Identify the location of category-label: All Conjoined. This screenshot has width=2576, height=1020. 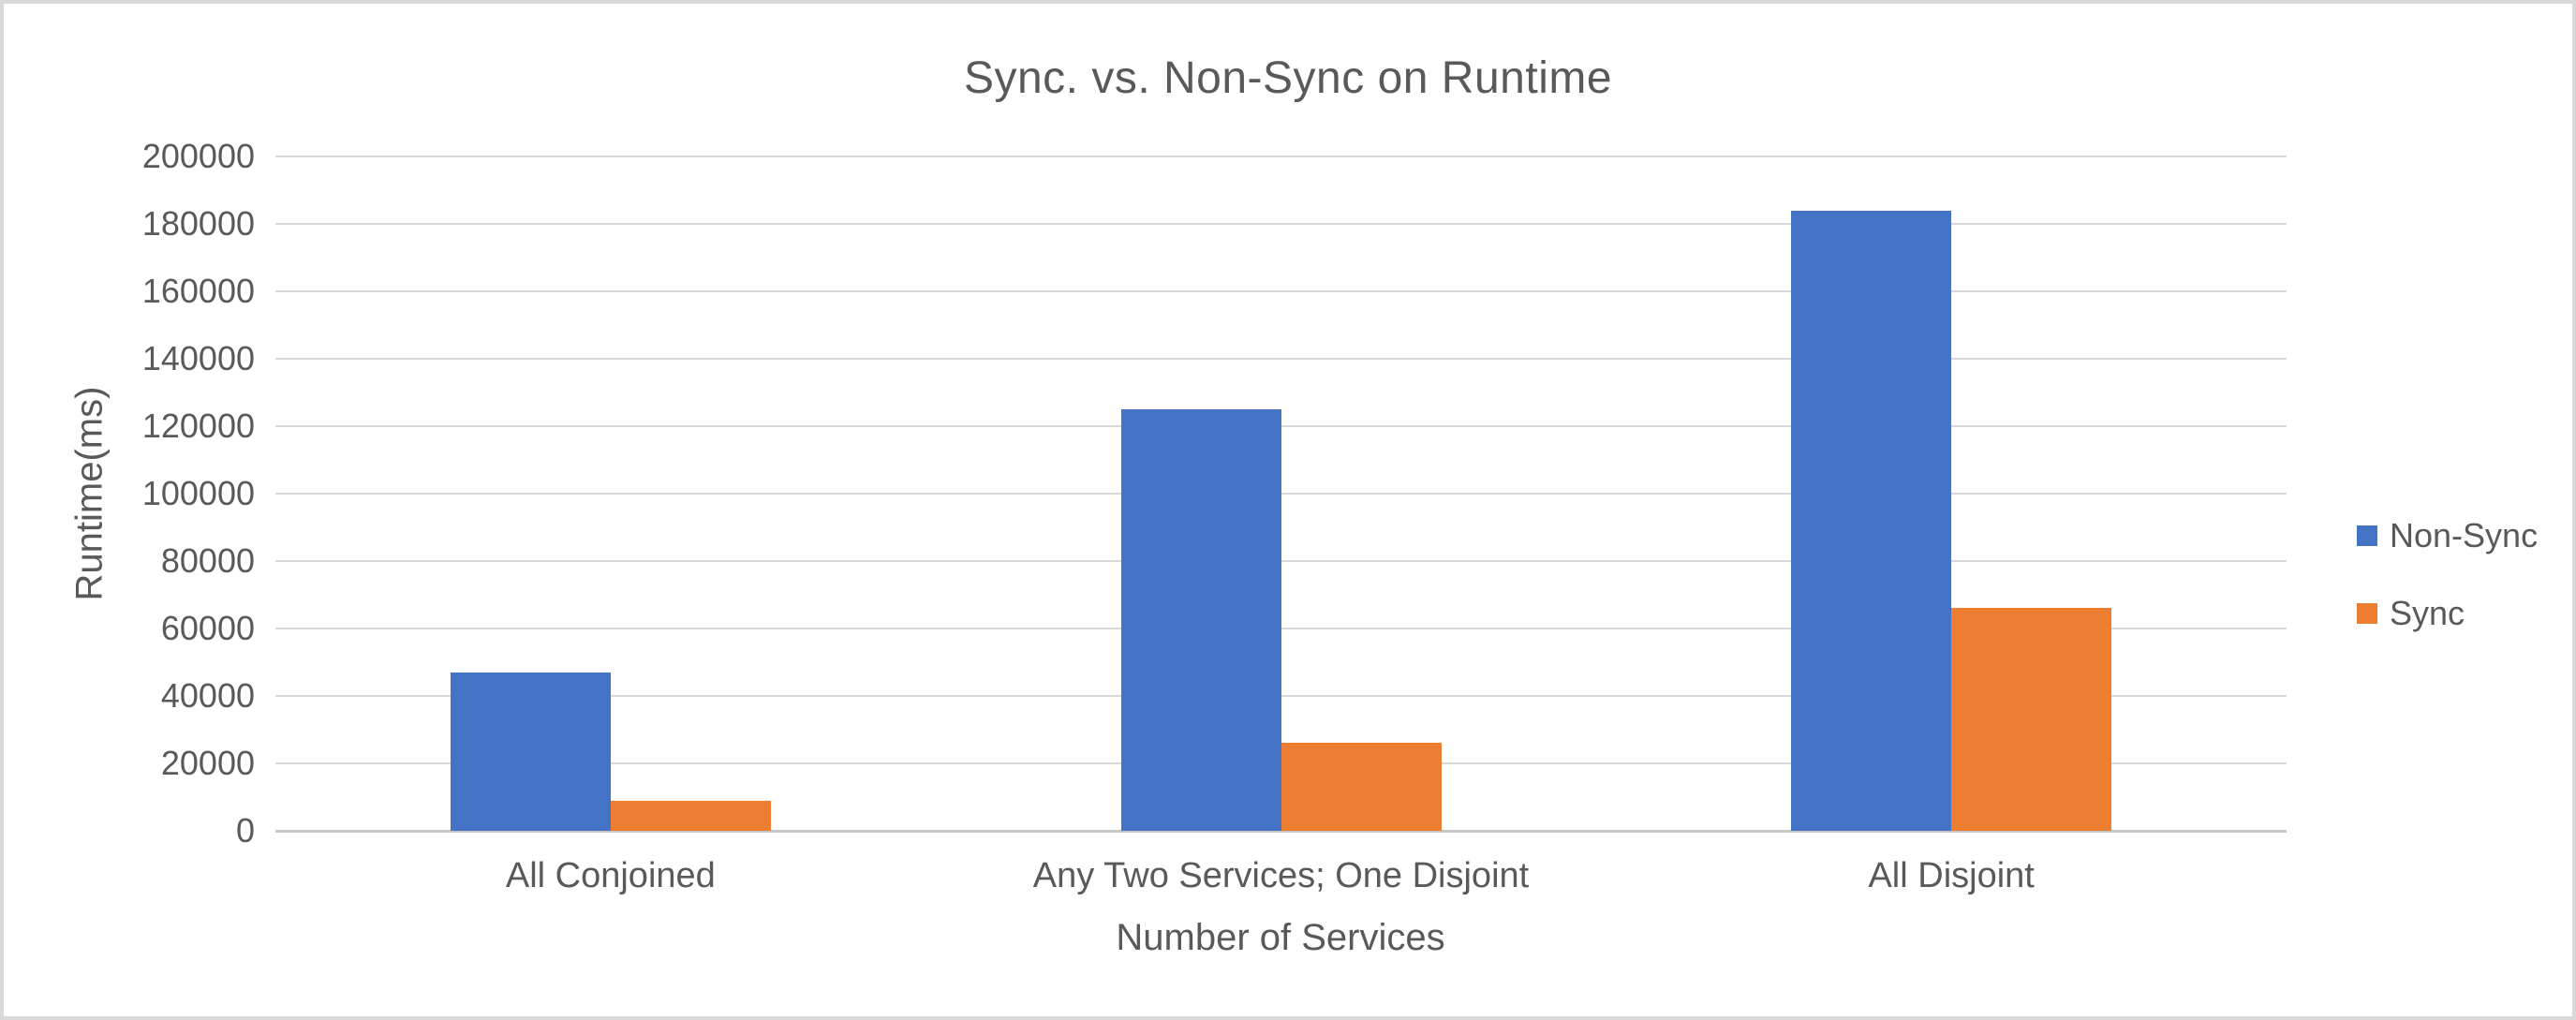
(610, 875).